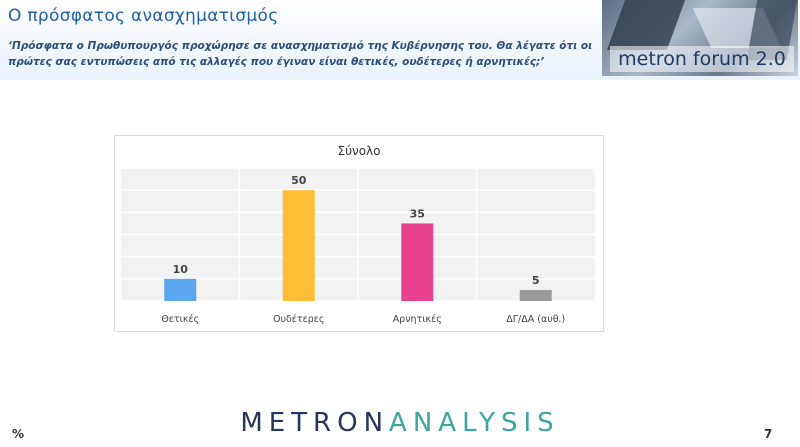 The height and width of the screenshot is (447, 800). I want to click on unit-label: %, so click(18, 434).